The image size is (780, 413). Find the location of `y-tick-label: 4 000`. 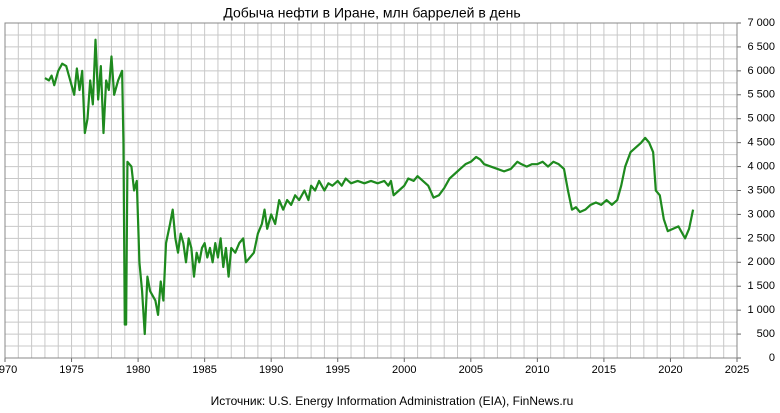

y-tick-label: 4 000 is located at coordinates (761, 166).